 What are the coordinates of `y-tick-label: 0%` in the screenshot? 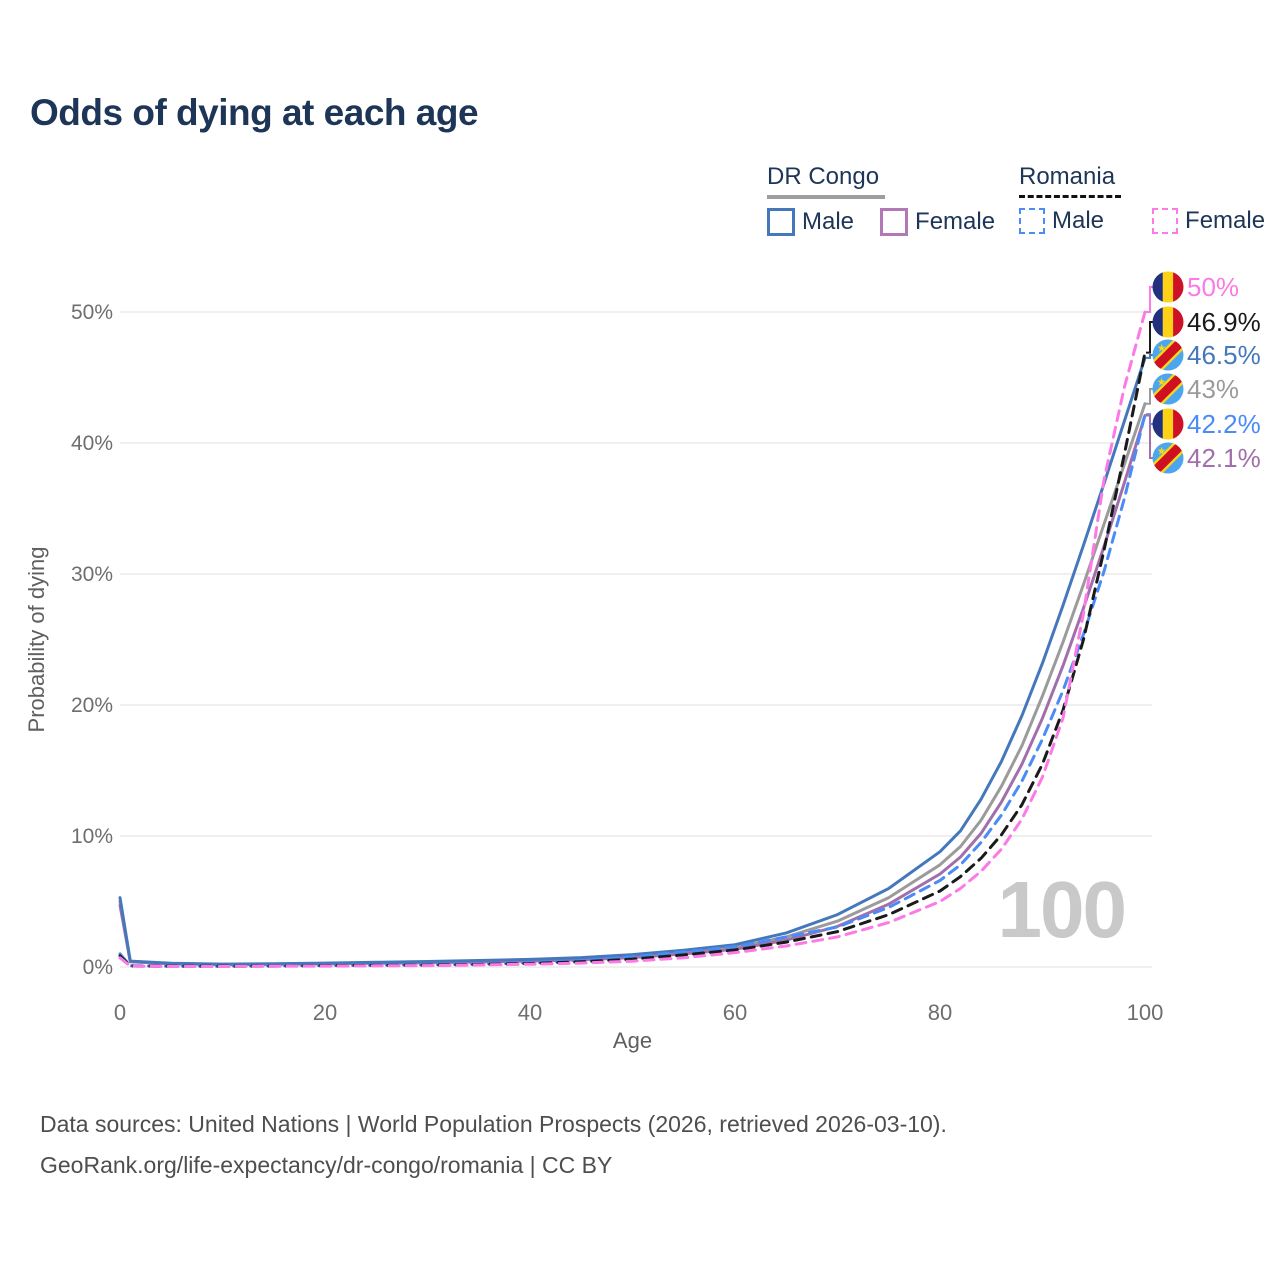 It's located at (98, 967).